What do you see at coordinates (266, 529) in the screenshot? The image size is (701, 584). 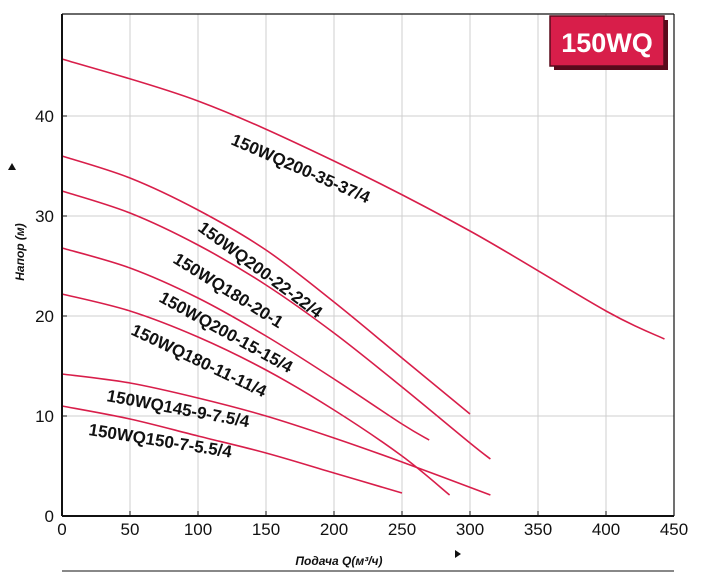 I see `x-tick-label: 150` at bounding box center [266, 529].